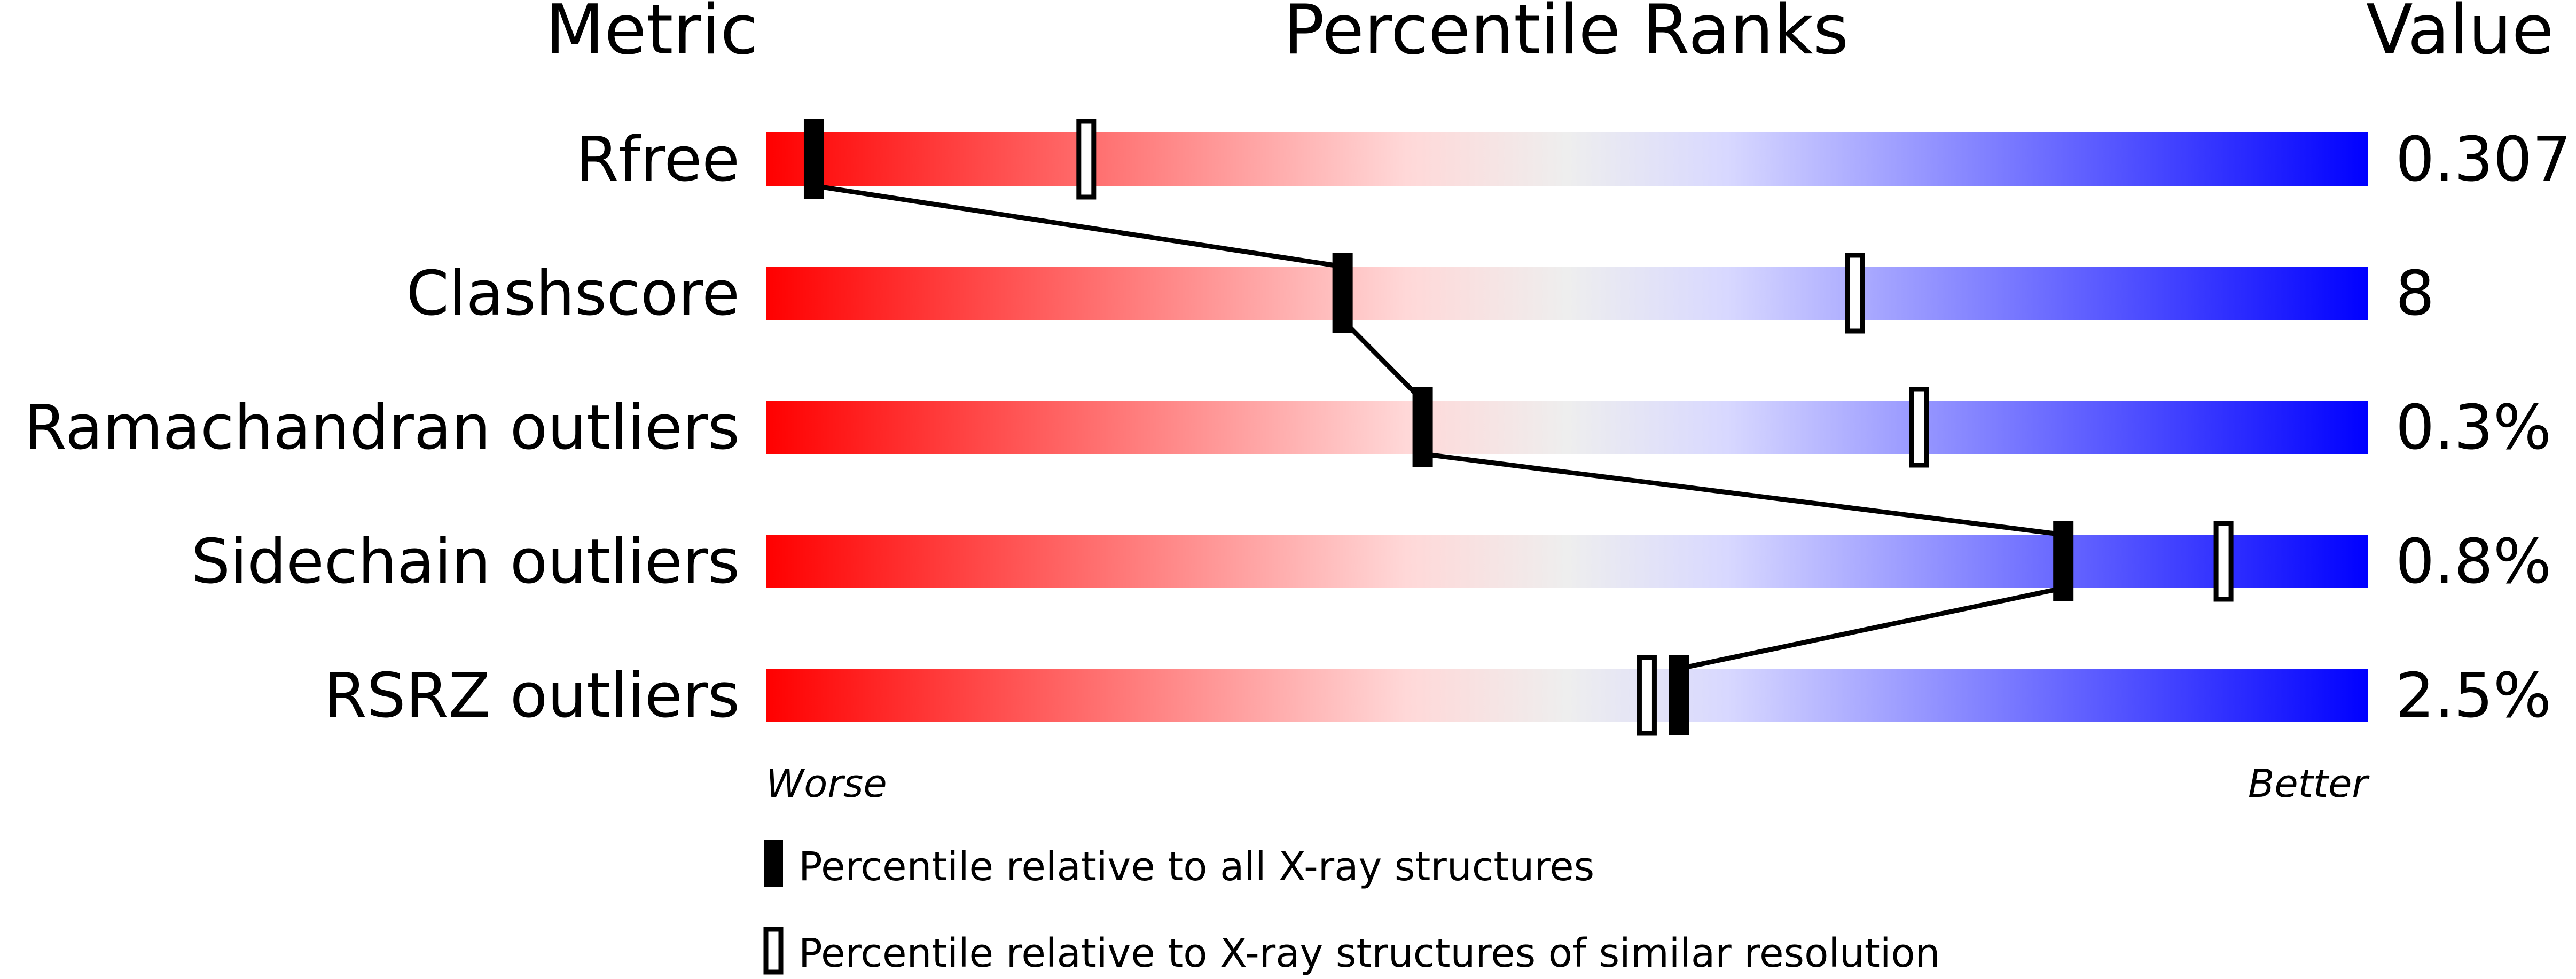  Describe the element at coordinates (2460, 35) in the screenshot. I see `header-value: Value` at that location.